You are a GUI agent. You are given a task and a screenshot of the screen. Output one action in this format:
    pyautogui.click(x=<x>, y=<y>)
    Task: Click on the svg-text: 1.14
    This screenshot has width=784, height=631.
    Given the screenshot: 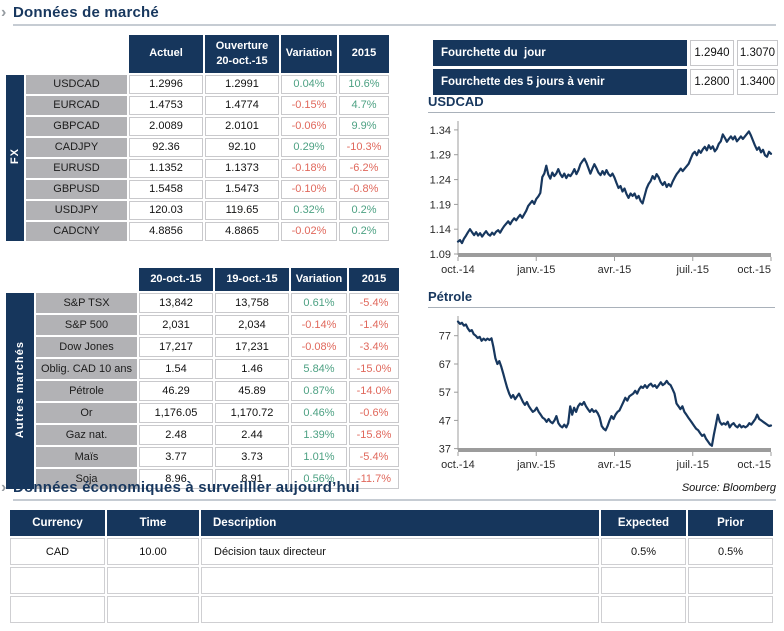 What is the action you would take?
    pyautogui.click(x=440, y=230)
    